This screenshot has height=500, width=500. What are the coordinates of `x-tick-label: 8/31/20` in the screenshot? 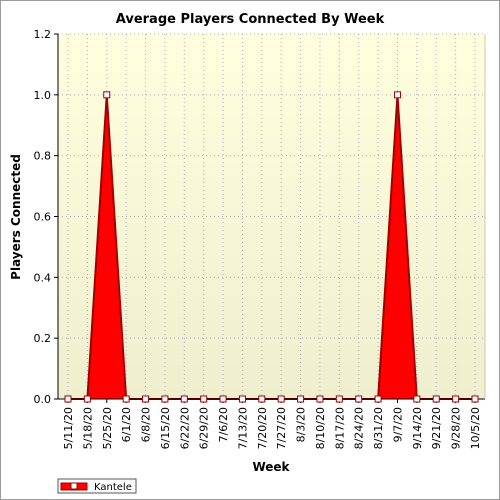 It's located at (378, 428).